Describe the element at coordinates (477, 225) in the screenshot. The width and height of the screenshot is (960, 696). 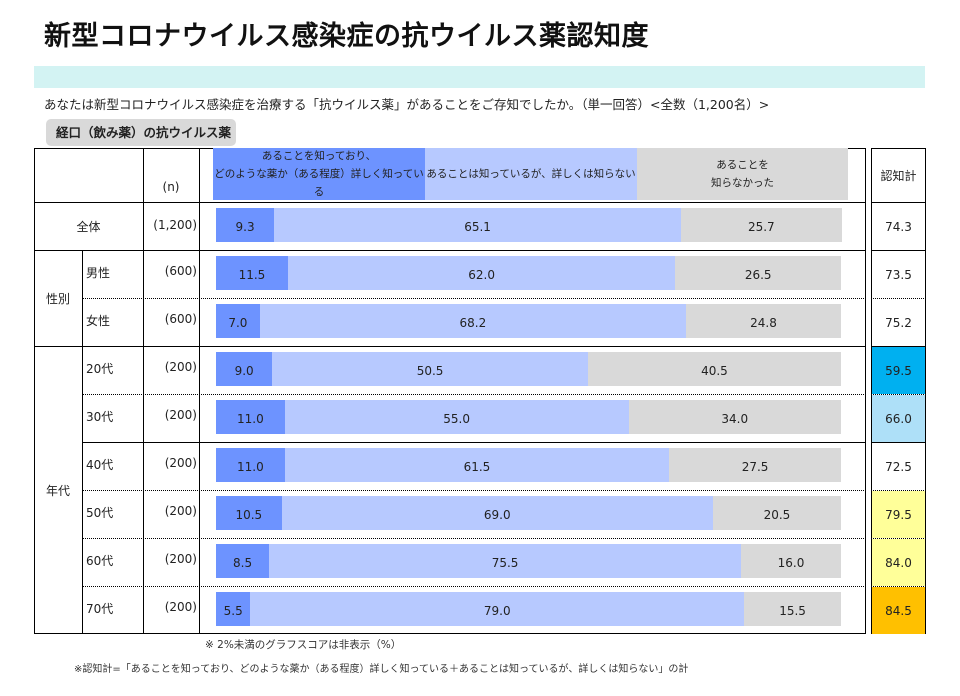
I see `bar-segment-known-only: 65.1` at that location.